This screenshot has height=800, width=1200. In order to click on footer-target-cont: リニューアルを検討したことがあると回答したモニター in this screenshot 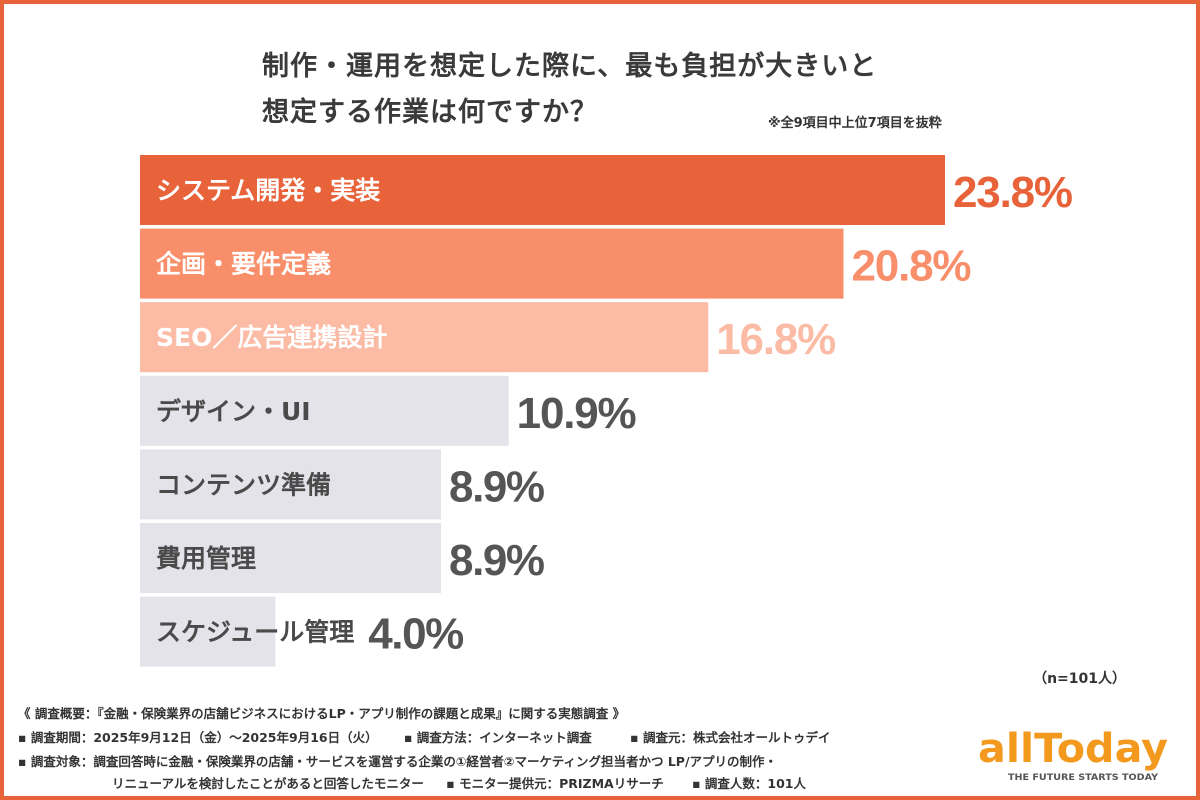, I will do `click(268, 783)`.